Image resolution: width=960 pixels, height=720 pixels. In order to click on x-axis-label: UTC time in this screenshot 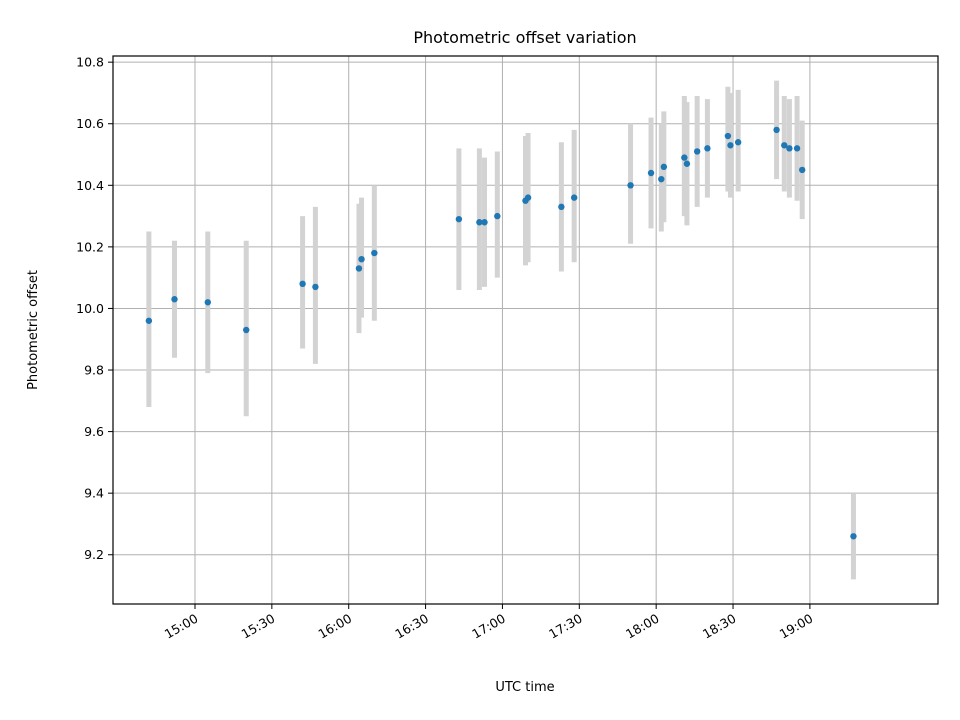, I will do `click(524, 687)`.